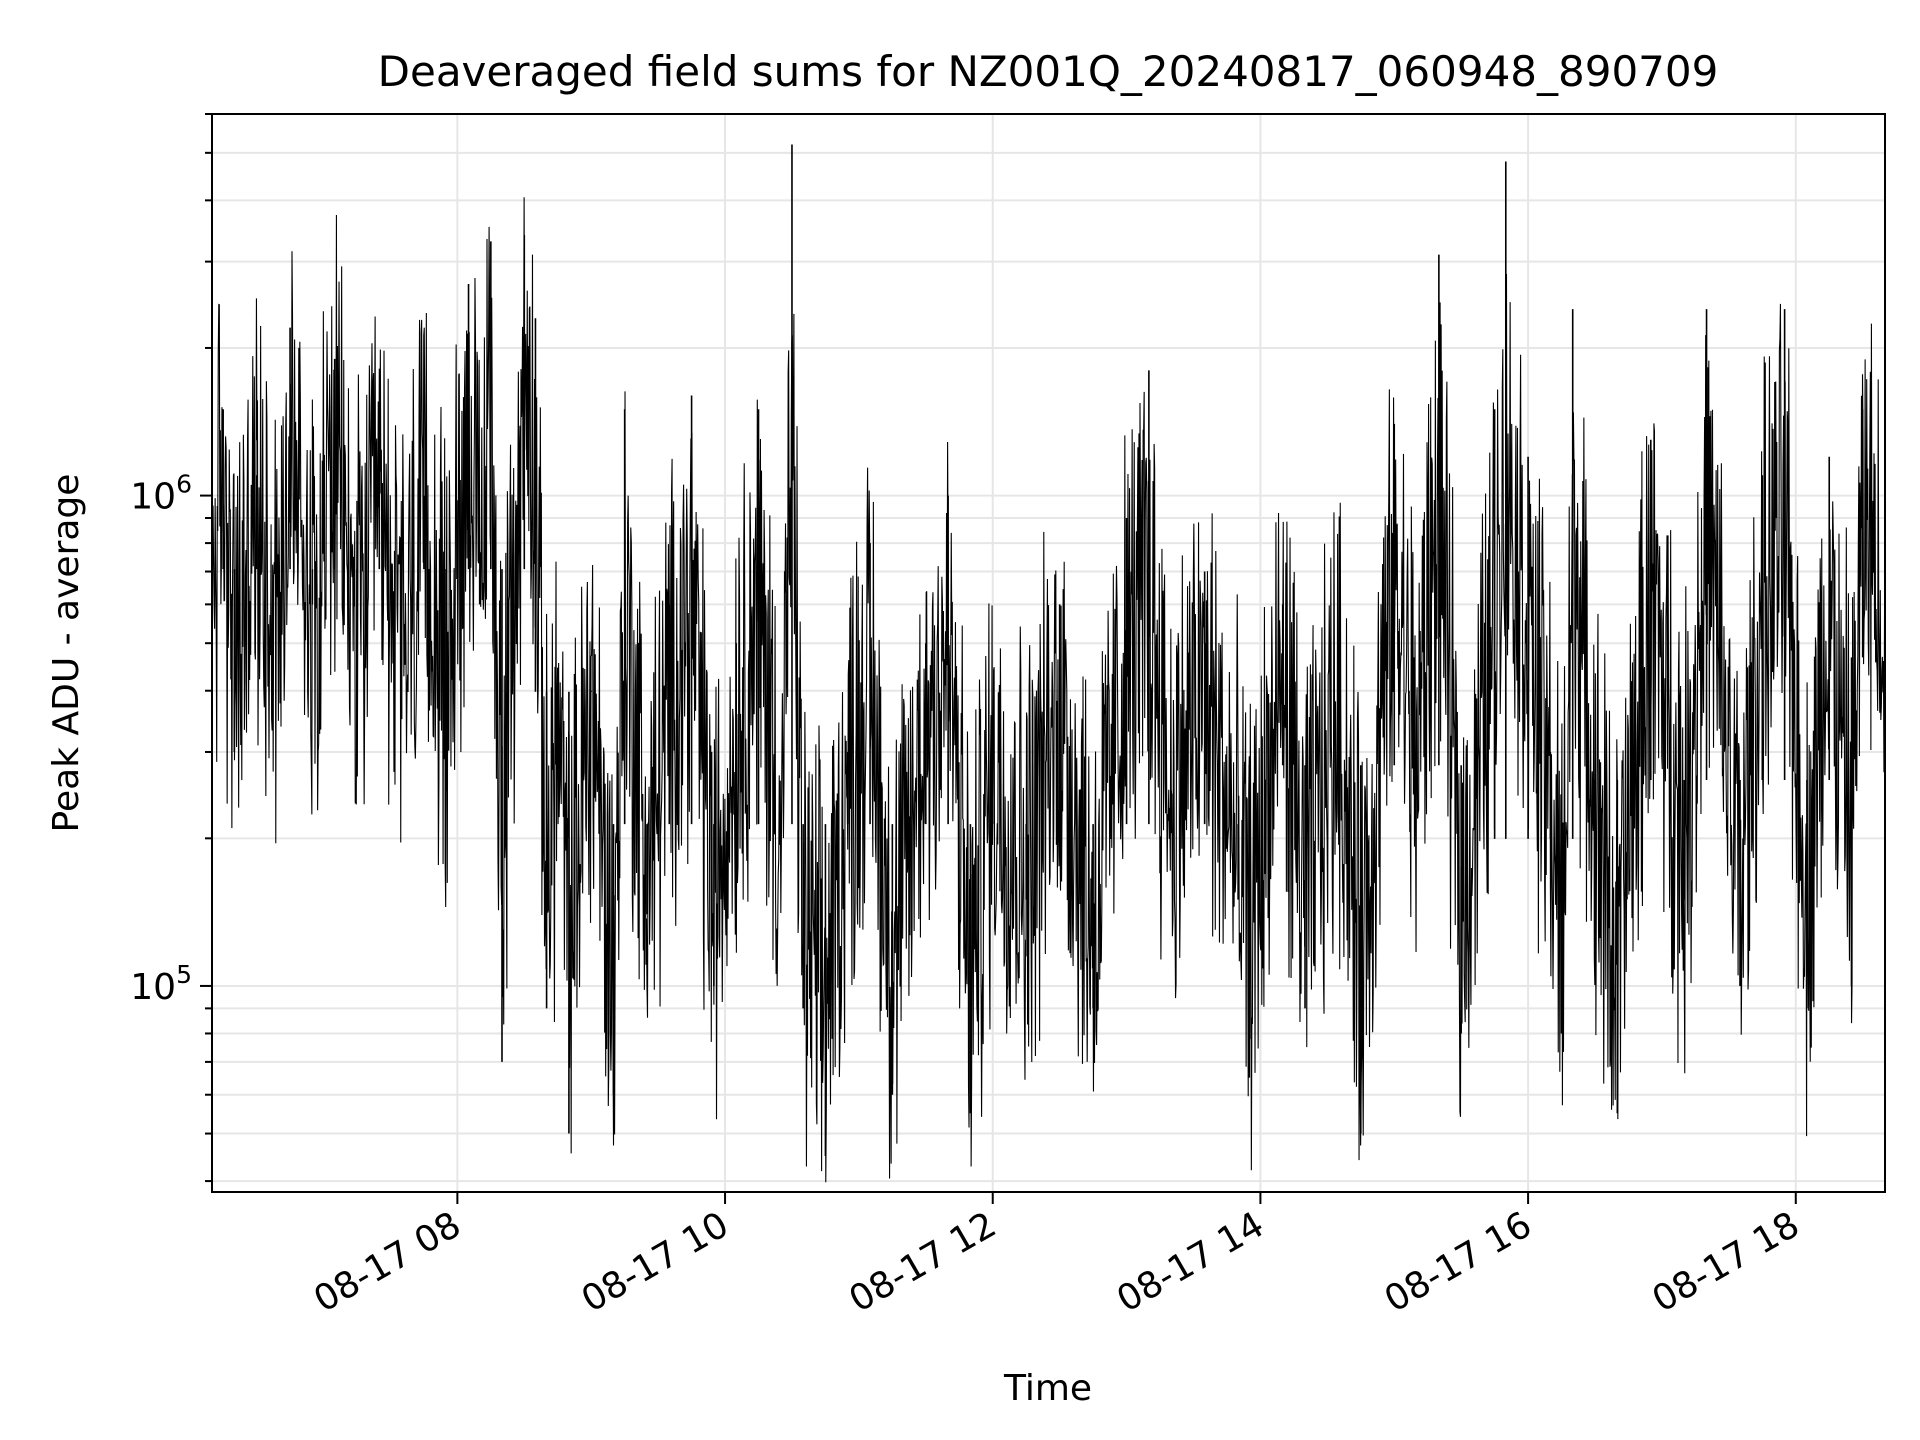  I want to click on y-tick-exponent: 5, so click(184, 974).